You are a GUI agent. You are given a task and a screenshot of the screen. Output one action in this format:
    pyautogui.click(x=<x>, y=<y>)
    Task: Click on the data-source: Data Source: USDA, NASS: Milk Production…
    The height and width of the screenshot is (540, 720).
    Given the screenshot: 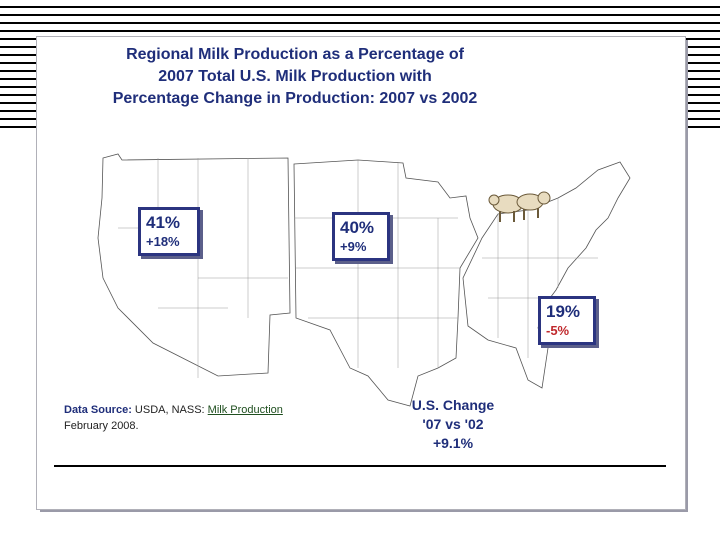 What is the action you would take?
    pyautogui.click(x=173, y=418)
    